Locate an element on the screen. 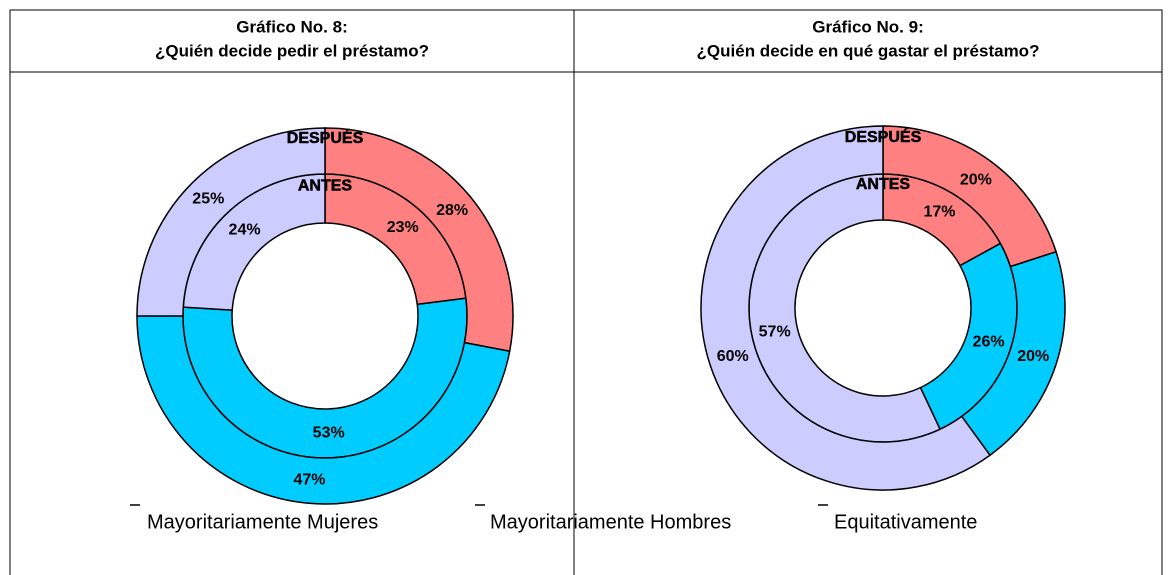 This screenshot has width=1169, height=575. legend-label: Mayoritariamente Mujeres is located at coordinates (262, 522).